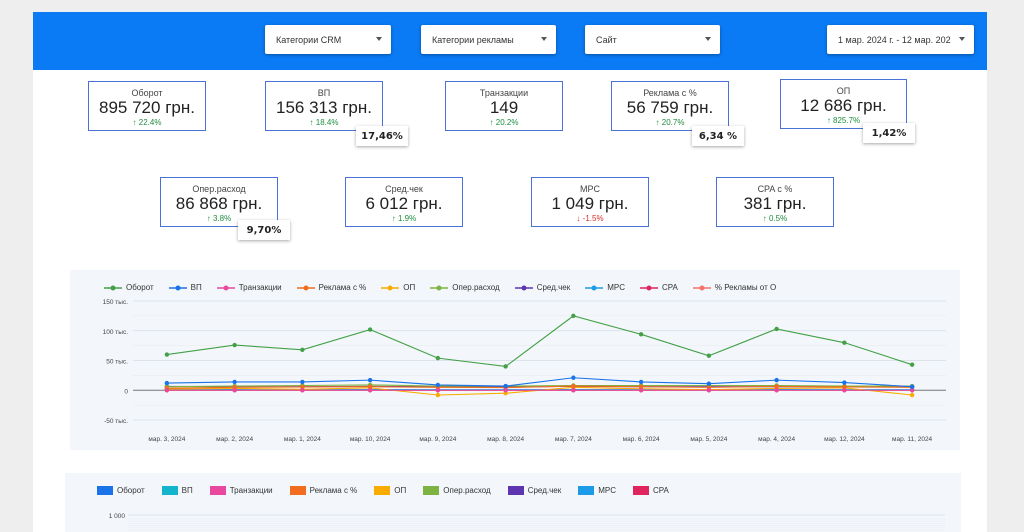 The image size is (1024, 532). What do you see at coordinates (116, 421) in the screenshot?
I see `y-tick-label: -50 тыс.` at bounding box center [116, 421].